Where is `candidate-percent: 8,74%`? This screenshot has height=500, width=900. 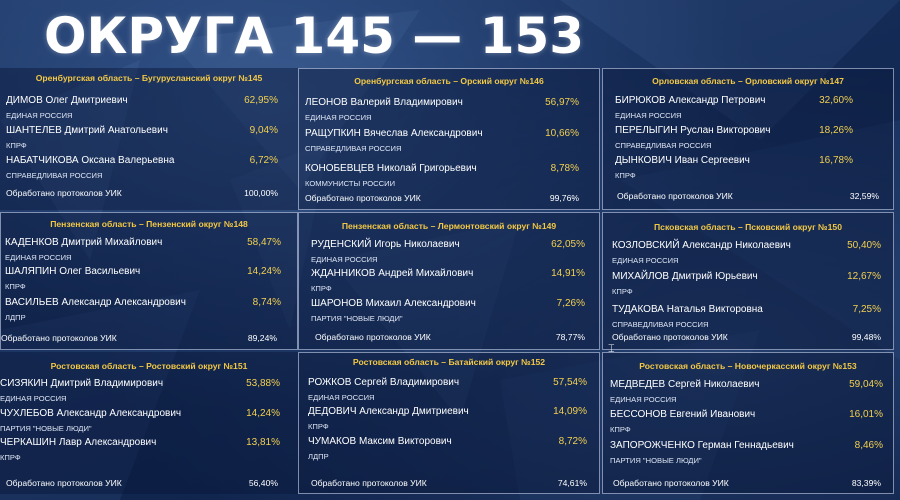
candidate-percent: 8,74% is located at coordinates (266, 302).